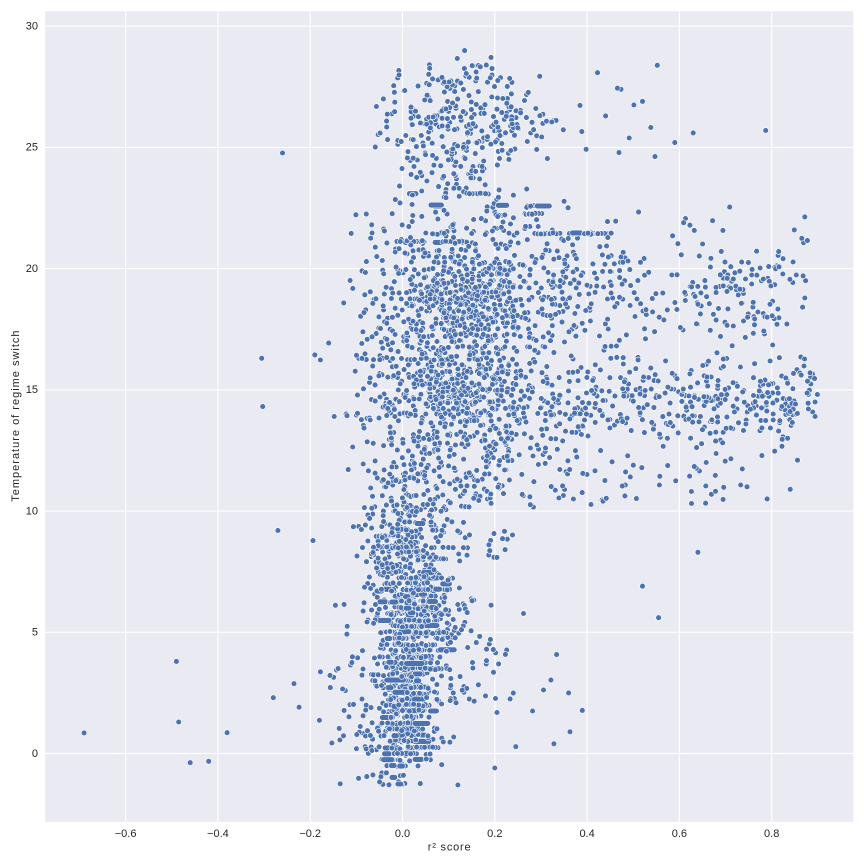 Image resolution: width=864 pixels, height=864 pixels. What do you see at coordinates (16, 415) in the screenshot?
I see `svg-text: Temperature of regime switch` at bounding box center [16, 415].